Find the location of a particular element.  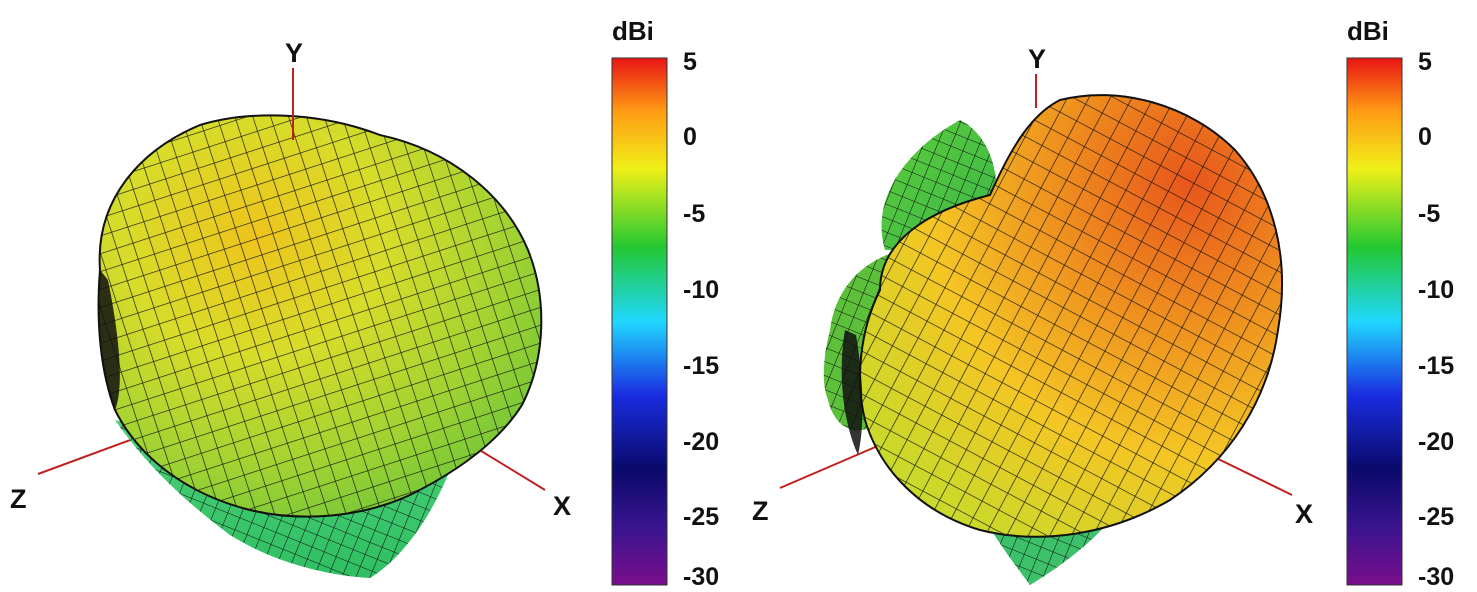

right-y-axis-label: Y is located at coordinates (1037, 59).